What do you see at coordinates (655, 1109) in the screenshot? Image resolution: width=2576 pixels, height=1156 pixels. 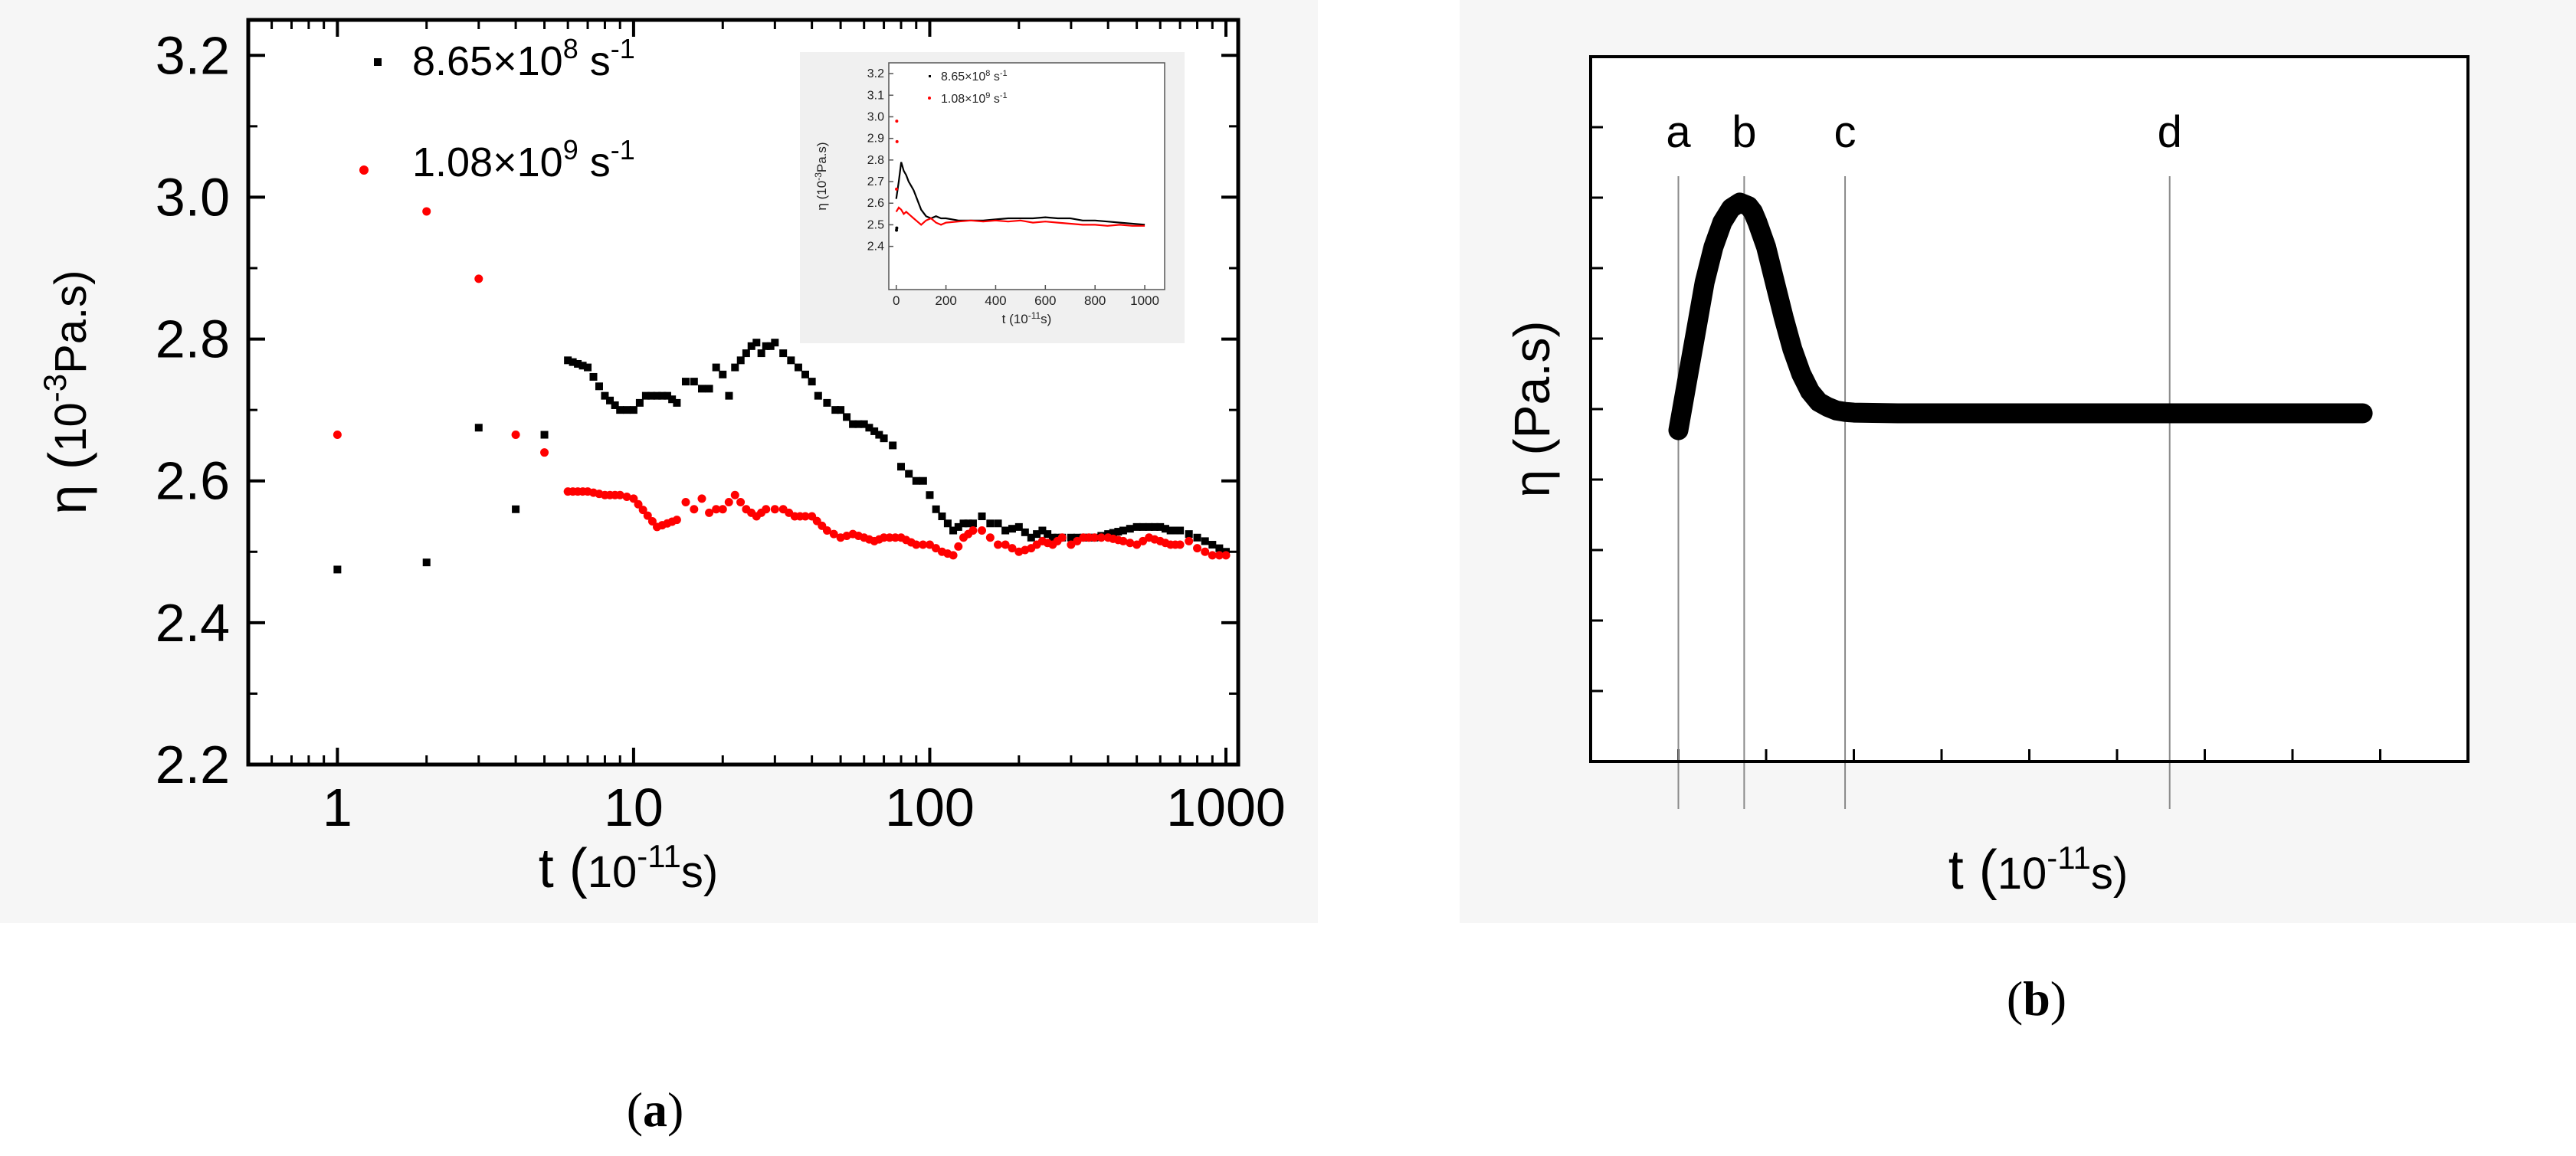 I see `caption-a: (a)` at bounding box center [655, 1109].